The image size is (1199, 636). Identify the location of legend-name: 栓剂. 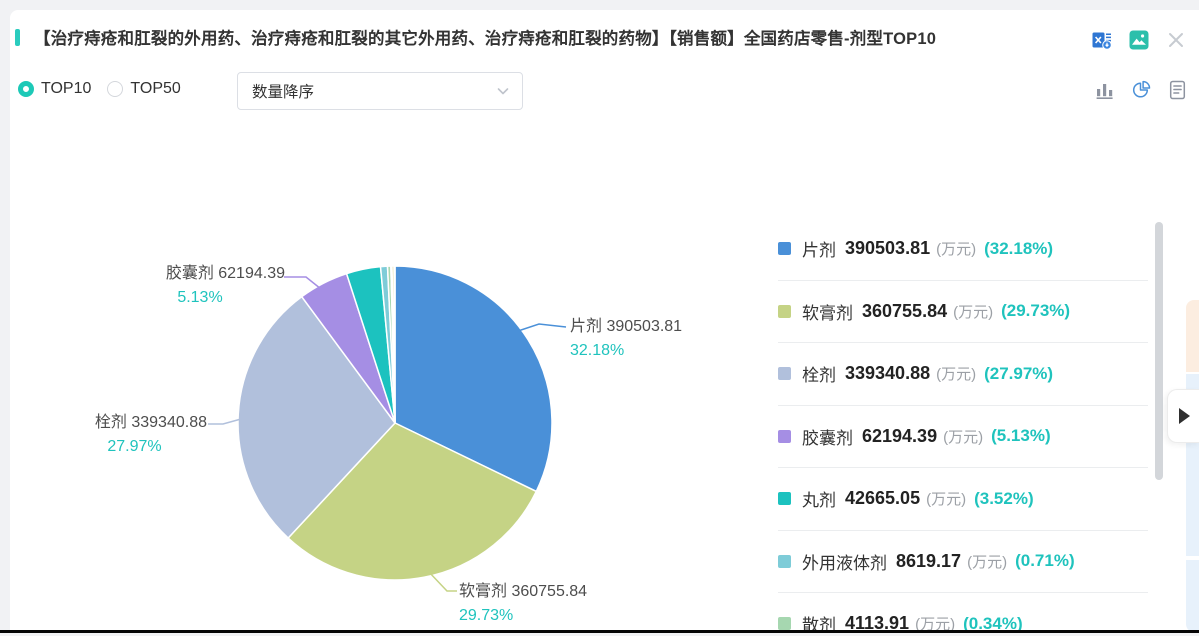
(819, 376).